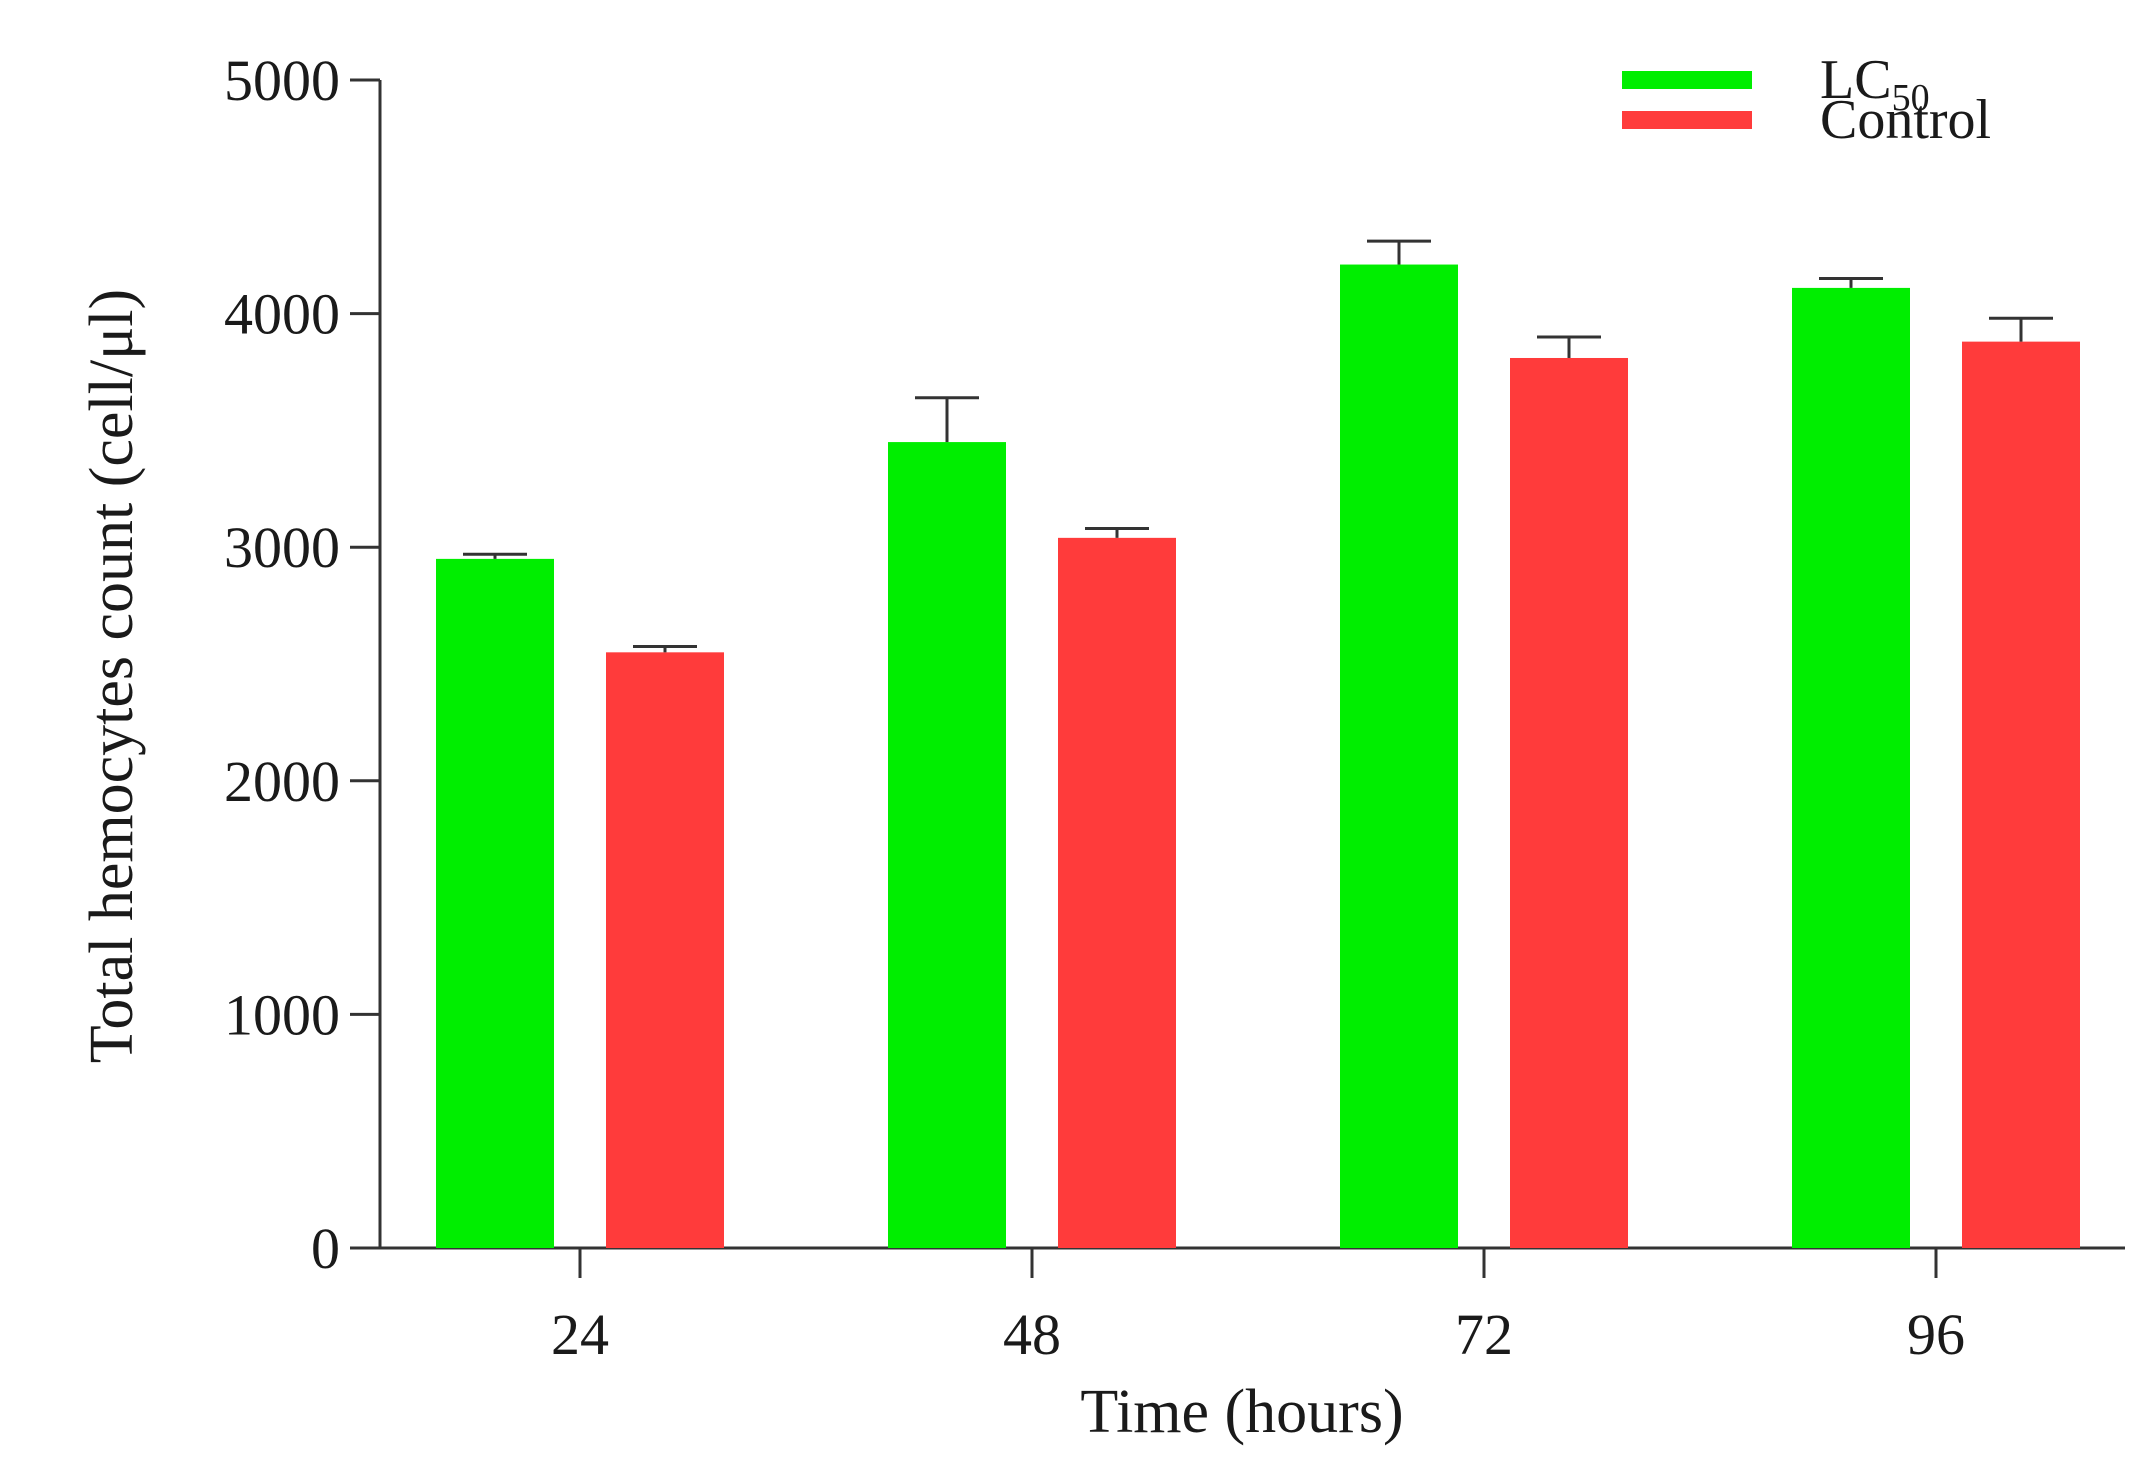 The height and width of the screenshot is (1461, 2149). What do you see at coordinates (1911, 98) in the screenshot?
I see `legend-subscript: 50` at bounding box center [1911, 98].